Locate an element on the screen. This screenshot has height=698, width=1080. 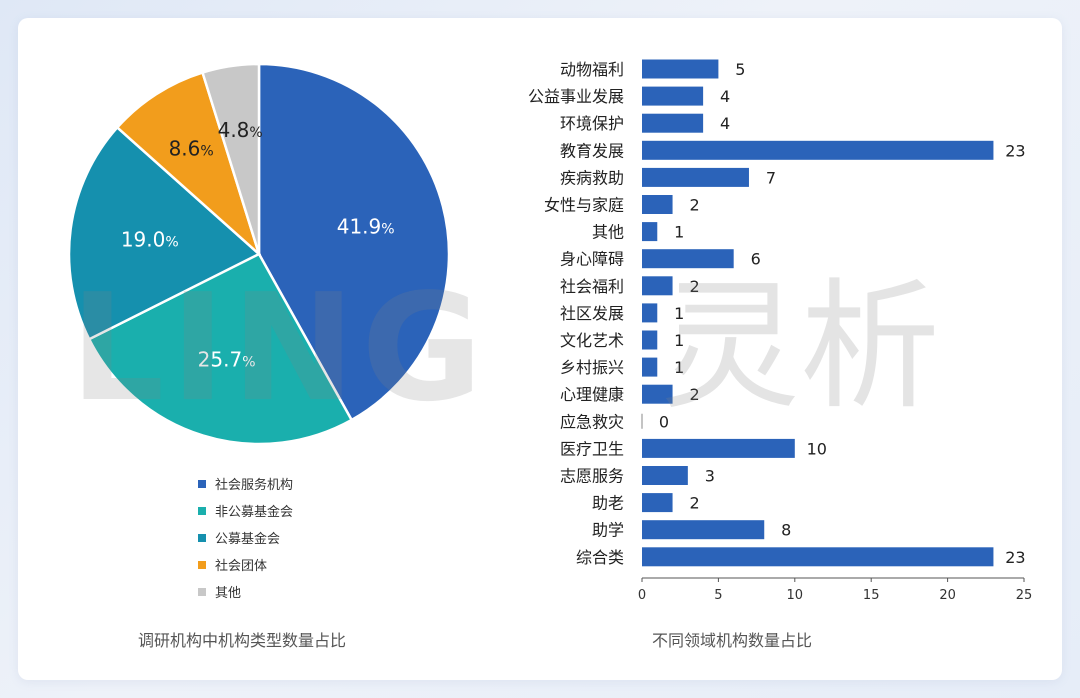
legend-label: 其他 is located at coordinates (228, 593).